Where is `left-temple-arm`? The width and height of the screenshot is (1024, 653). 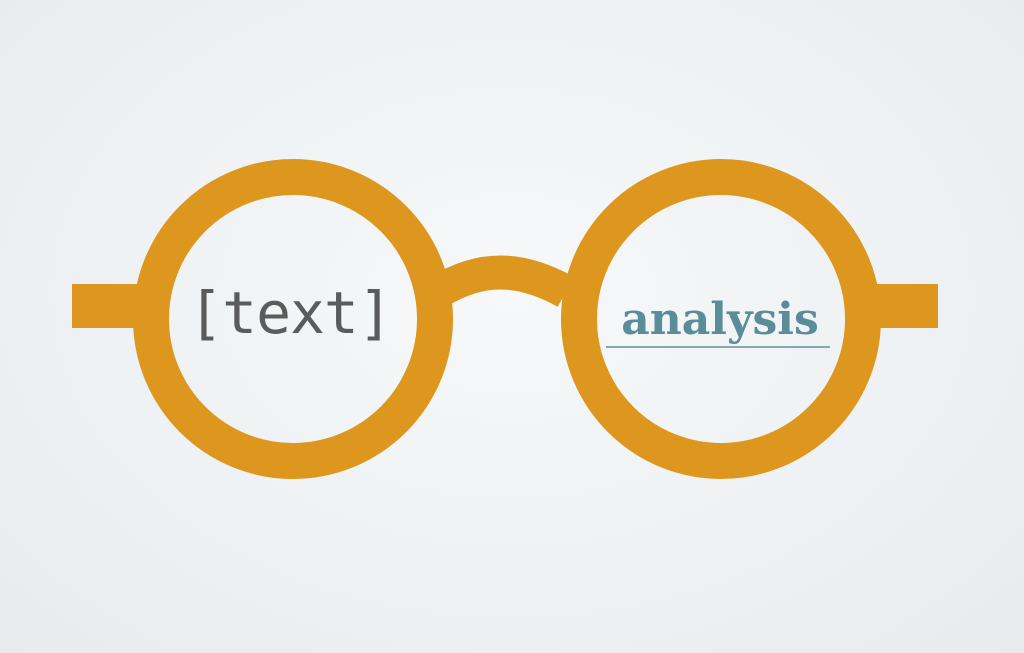 left-temple-arm is located at coordinates (107, 306).